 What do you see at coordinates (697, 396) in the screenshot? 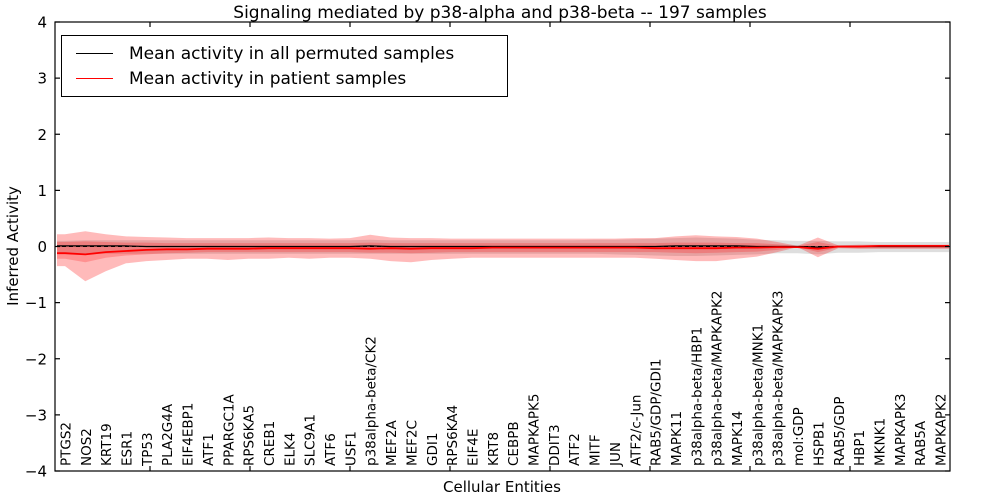
I see `x-category-label: p38alpha-beta/HBP1` at bounding box center [697, 396].